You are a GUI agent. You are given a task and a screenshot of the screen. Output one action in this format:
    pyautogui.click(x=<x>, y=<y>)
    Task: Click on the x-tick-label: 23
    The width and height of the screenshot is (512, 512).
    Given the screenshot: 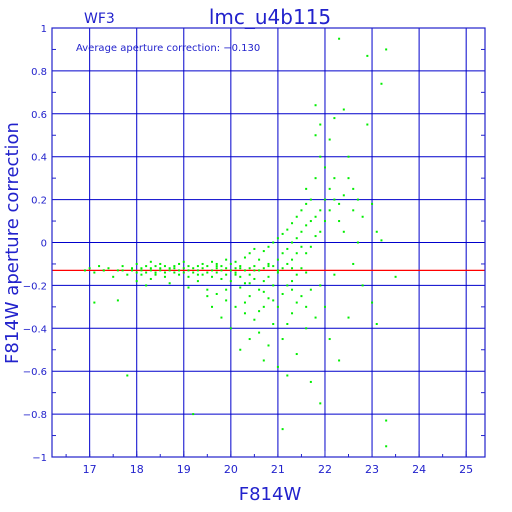 What is the action you would take?
    pyautogui.click(x=372, y=469)
    